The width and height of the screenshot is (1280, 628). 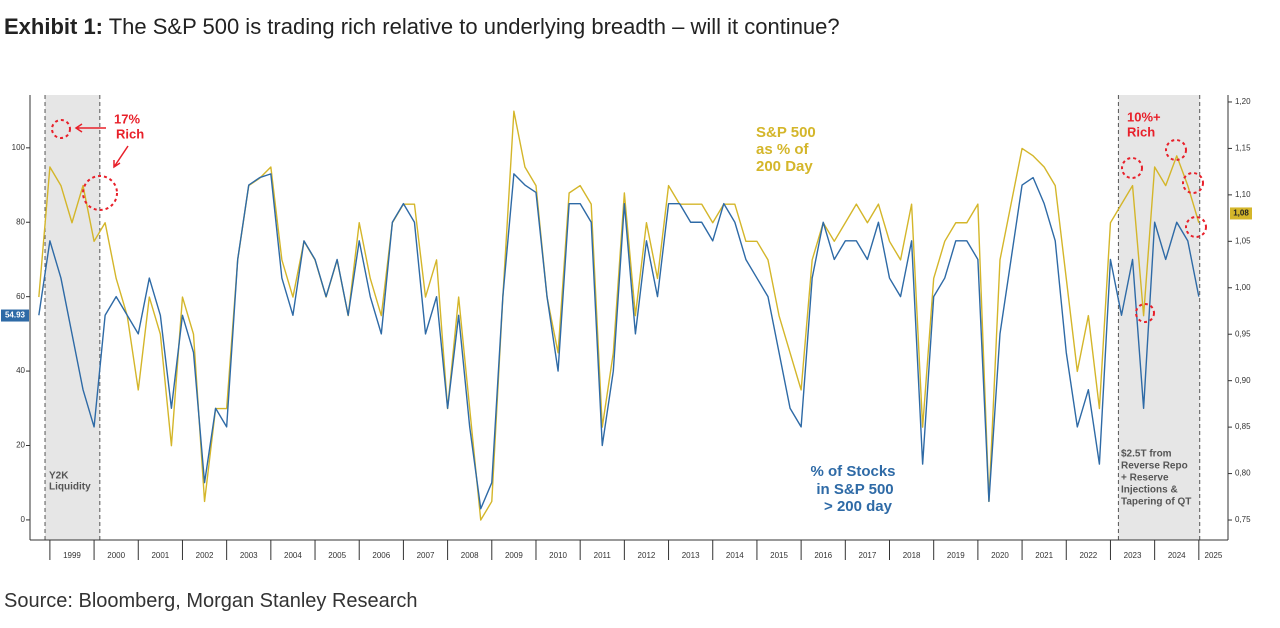 What do you see at coordinates (1133, 555) in the screenshot?
I see `x-tick-label: 2023` at bounding box center [1133, 555].